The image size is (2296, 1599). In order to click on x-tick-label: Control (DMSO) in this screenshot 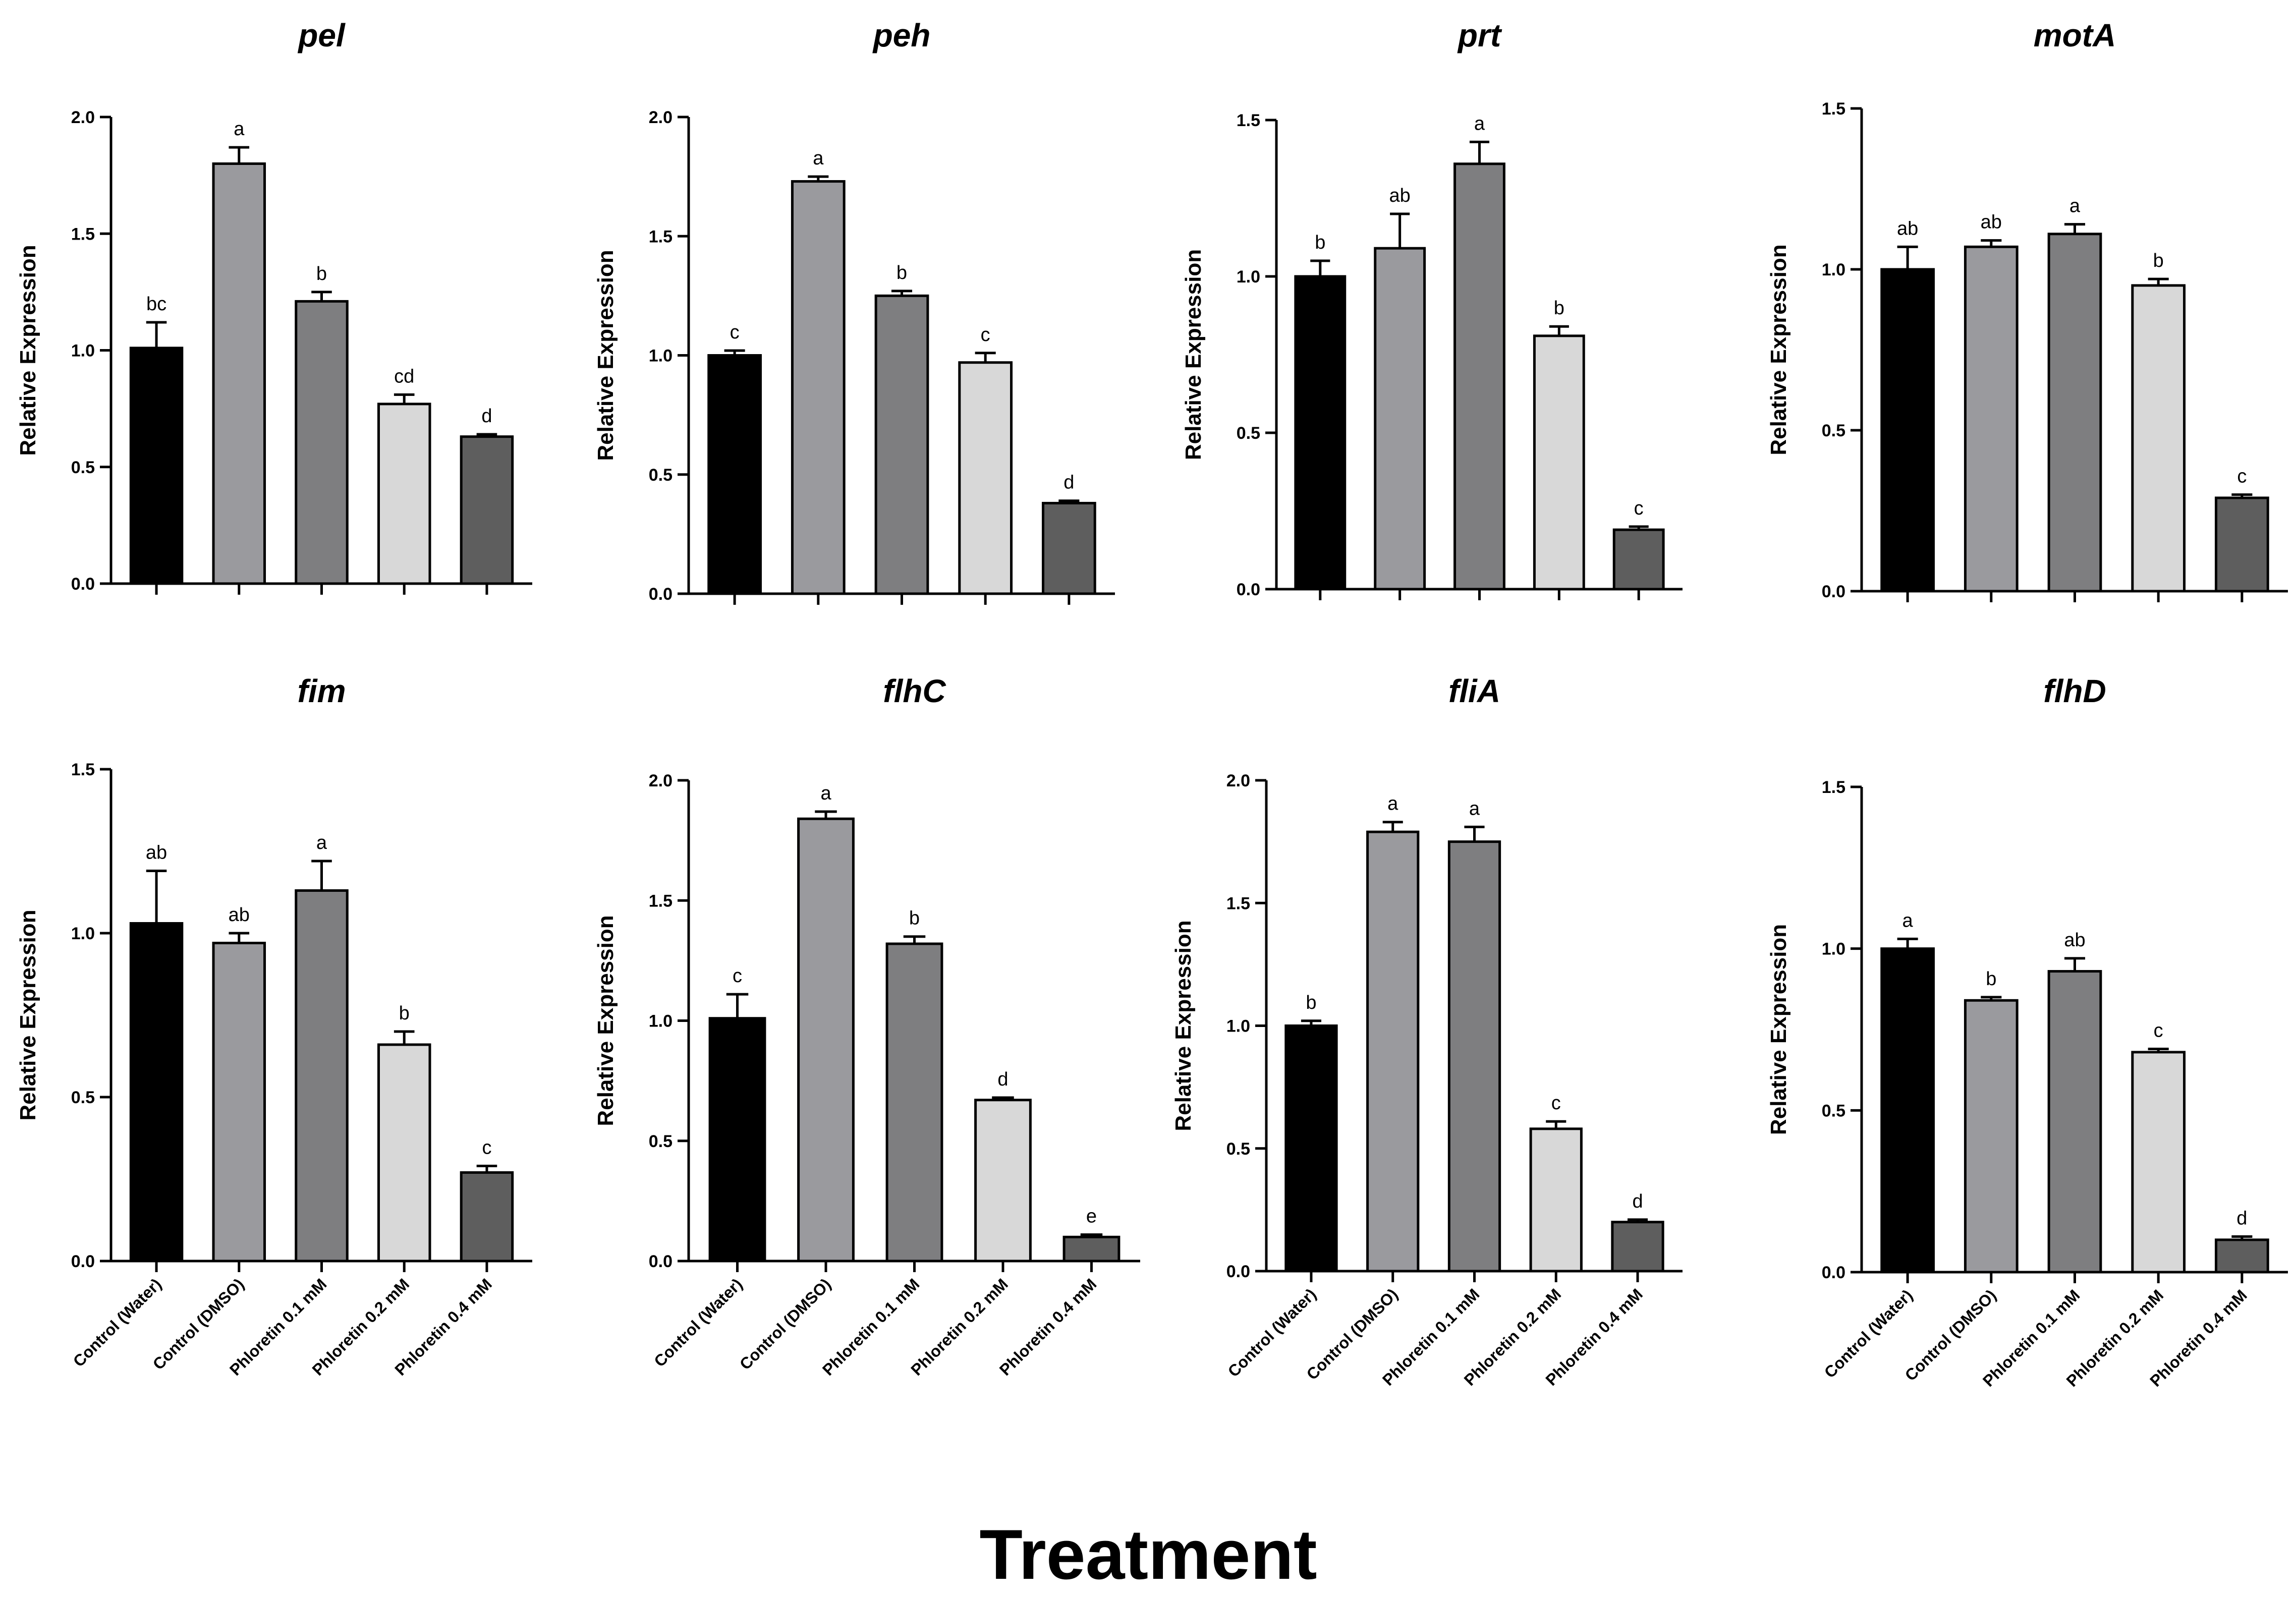, I will do `click(198, 1324)`.